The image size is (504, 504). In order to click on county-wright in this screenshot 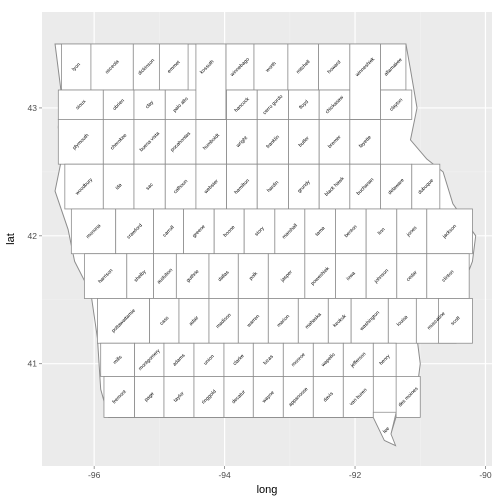, I will do `click(242, 142)`.